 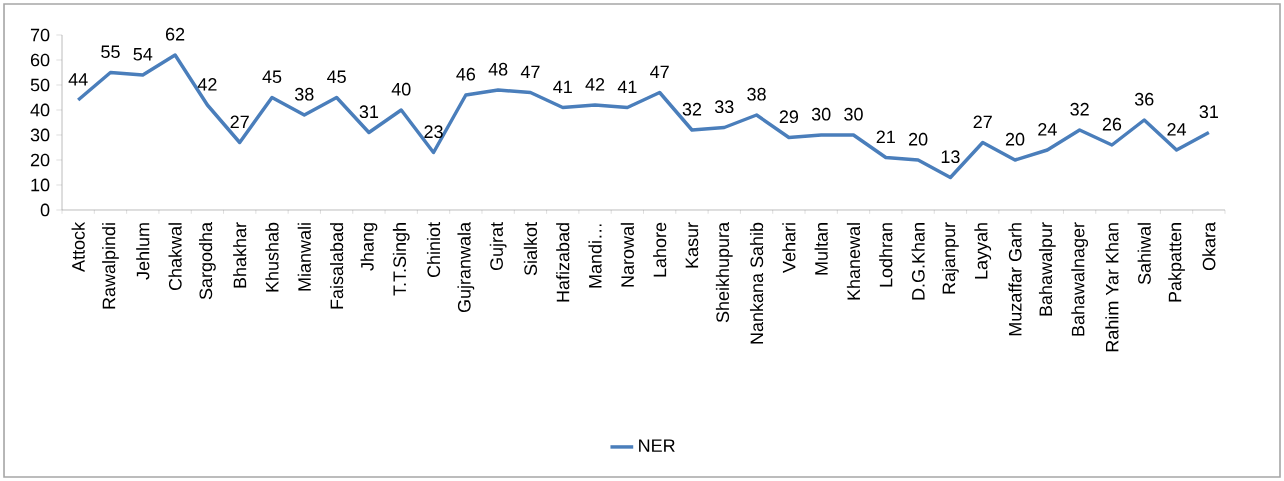 What do you see at coordinates (724, 272) in the screenshot?
I see `x-tick-label: Sheikhupura` at bounding box center [724, 272].